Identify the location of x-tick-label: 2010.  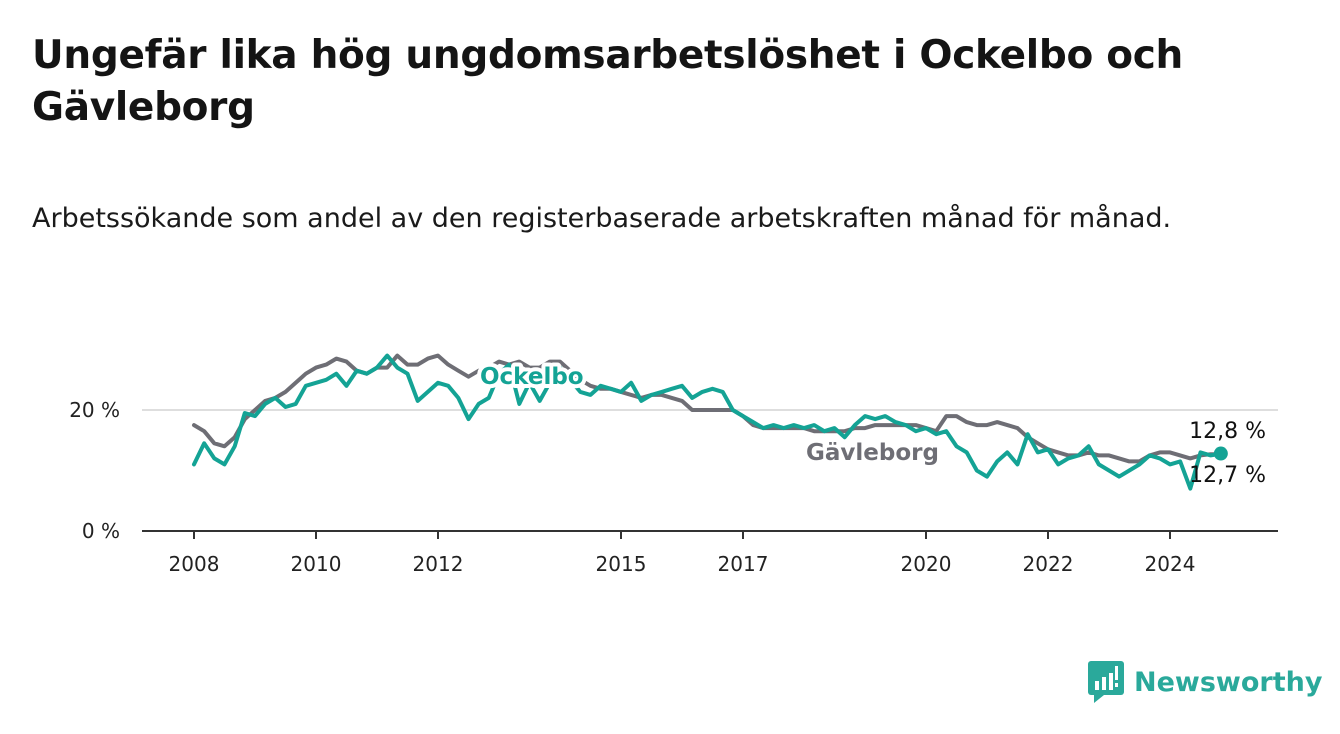
(316, 564).